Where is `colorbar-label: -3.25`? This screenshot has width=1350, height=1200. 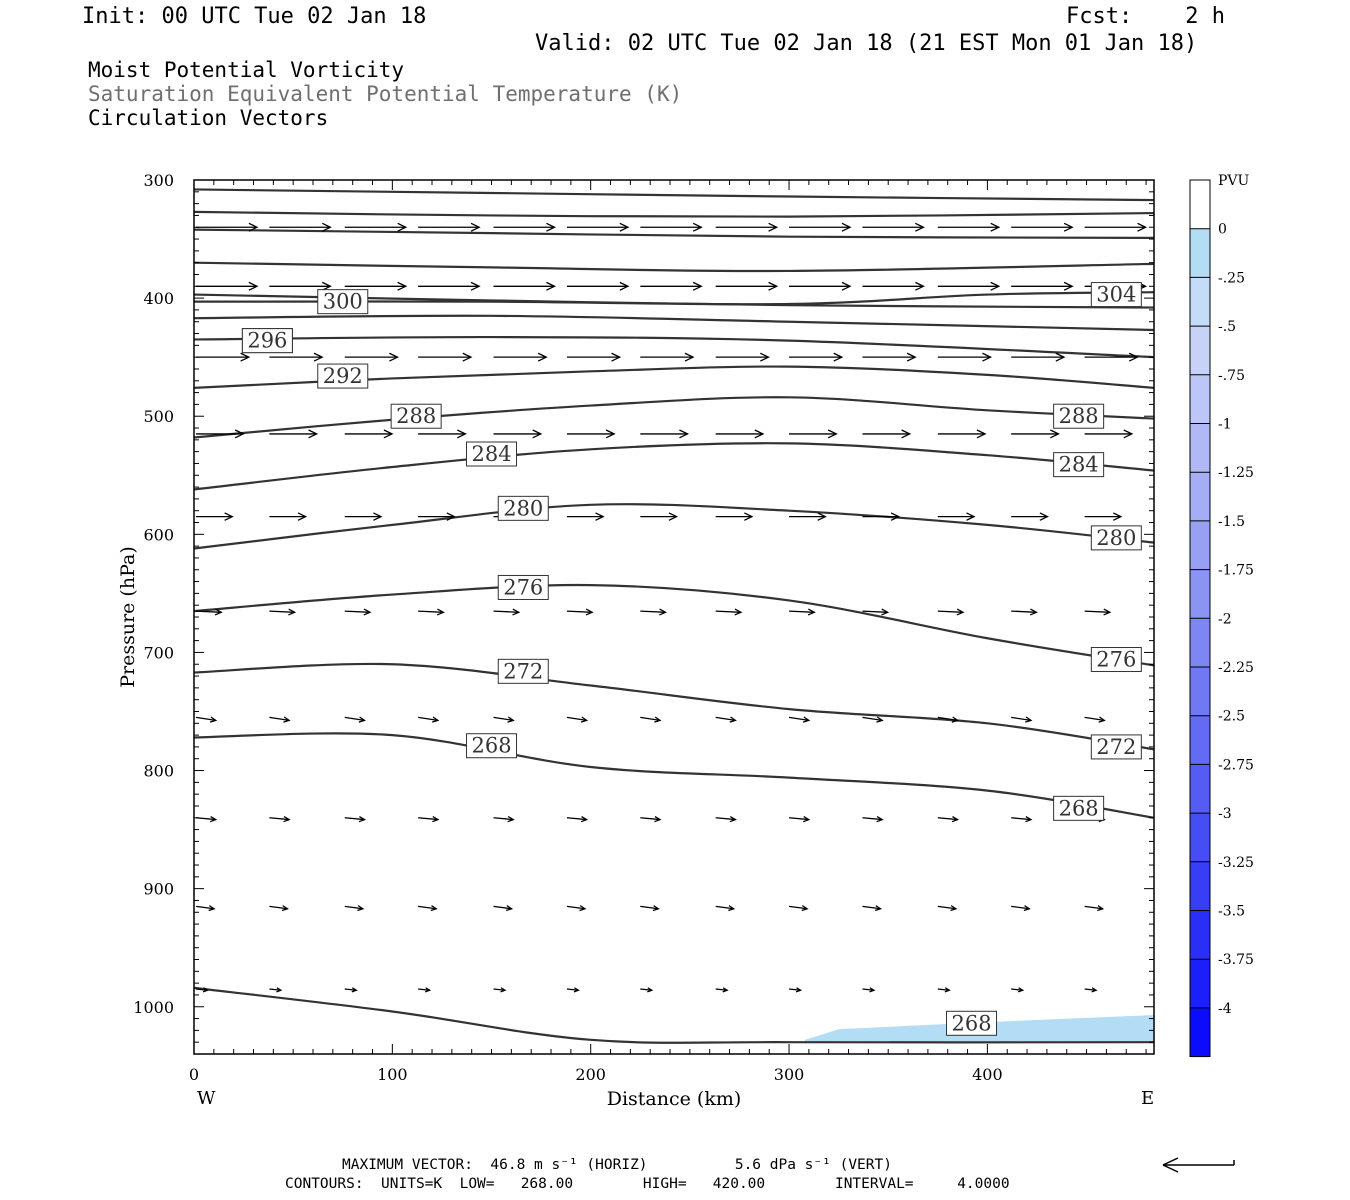 colorbar-label: -3.25 is located at coordinates (1236, 863).